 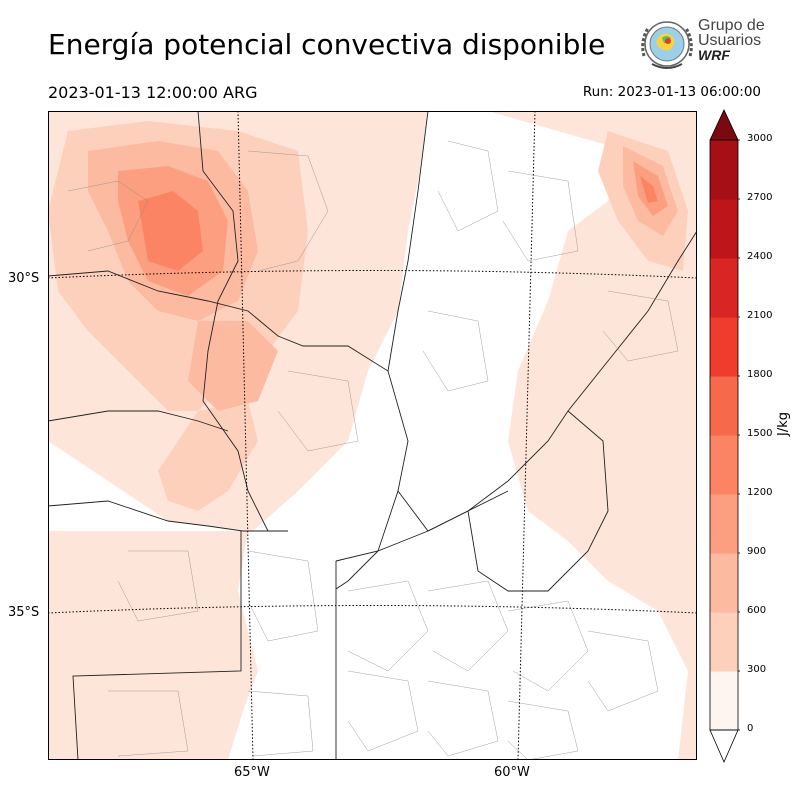 I want to click on colorbar-tick-label: 900, so click(x=757, y=551).